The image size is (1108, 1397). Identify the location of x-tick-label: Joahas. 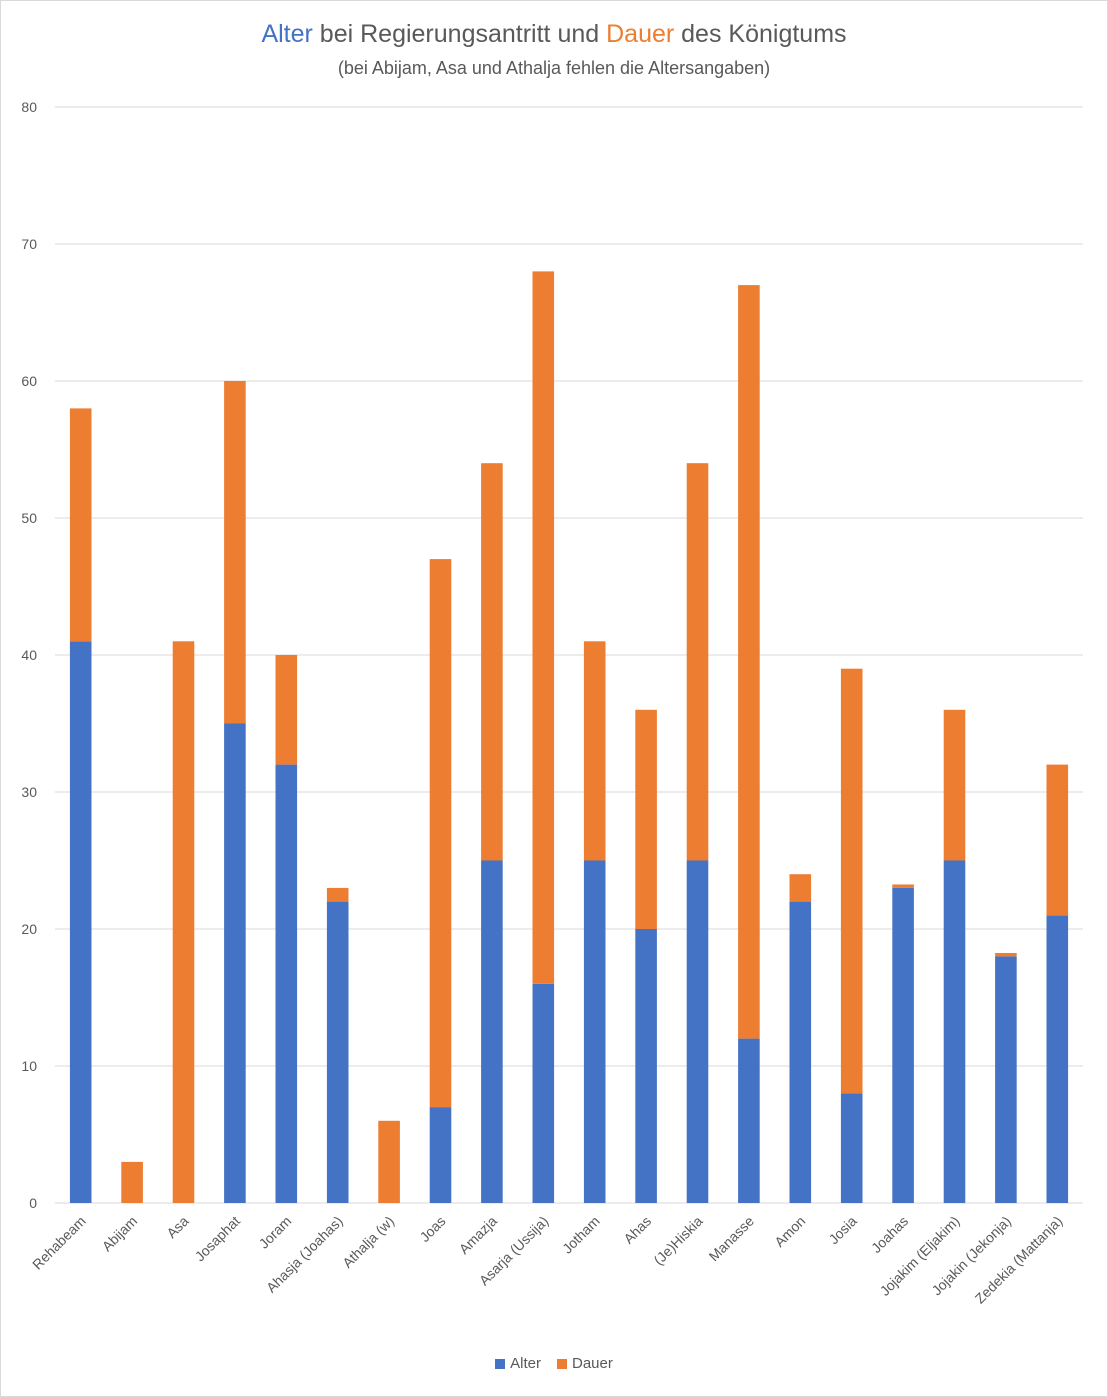
(889, 1234).